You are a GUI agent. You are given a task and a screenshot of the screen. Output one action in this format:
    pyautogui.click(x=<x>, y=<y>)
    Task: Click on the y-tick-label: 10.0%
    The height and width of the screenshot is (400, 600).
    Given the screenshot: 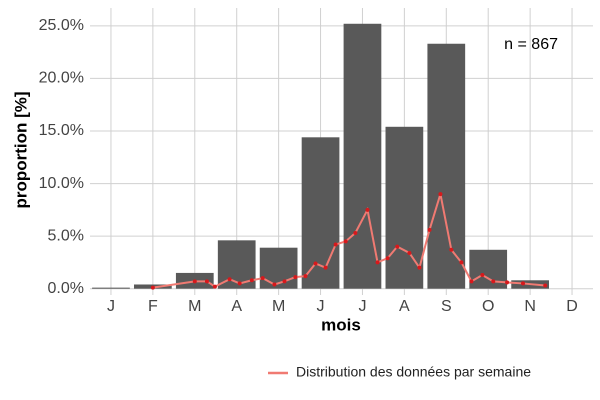 What is the action you would take?
    pyautogui.click(x=61, y=183)
    